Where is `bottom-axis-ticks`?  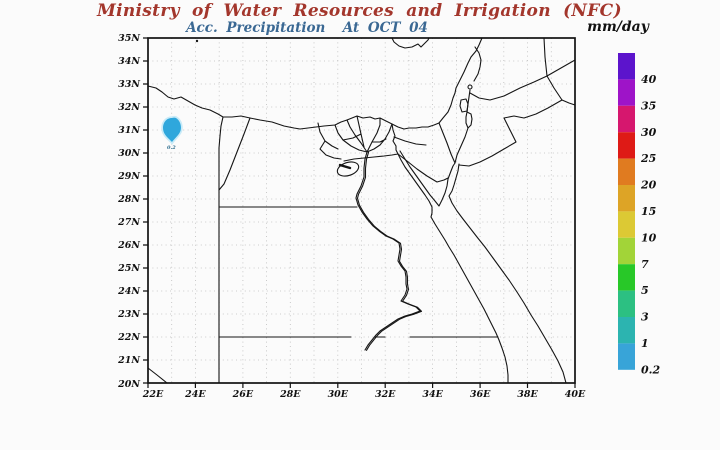
bottom-axis-ticks is located at coordinates (361, 385).